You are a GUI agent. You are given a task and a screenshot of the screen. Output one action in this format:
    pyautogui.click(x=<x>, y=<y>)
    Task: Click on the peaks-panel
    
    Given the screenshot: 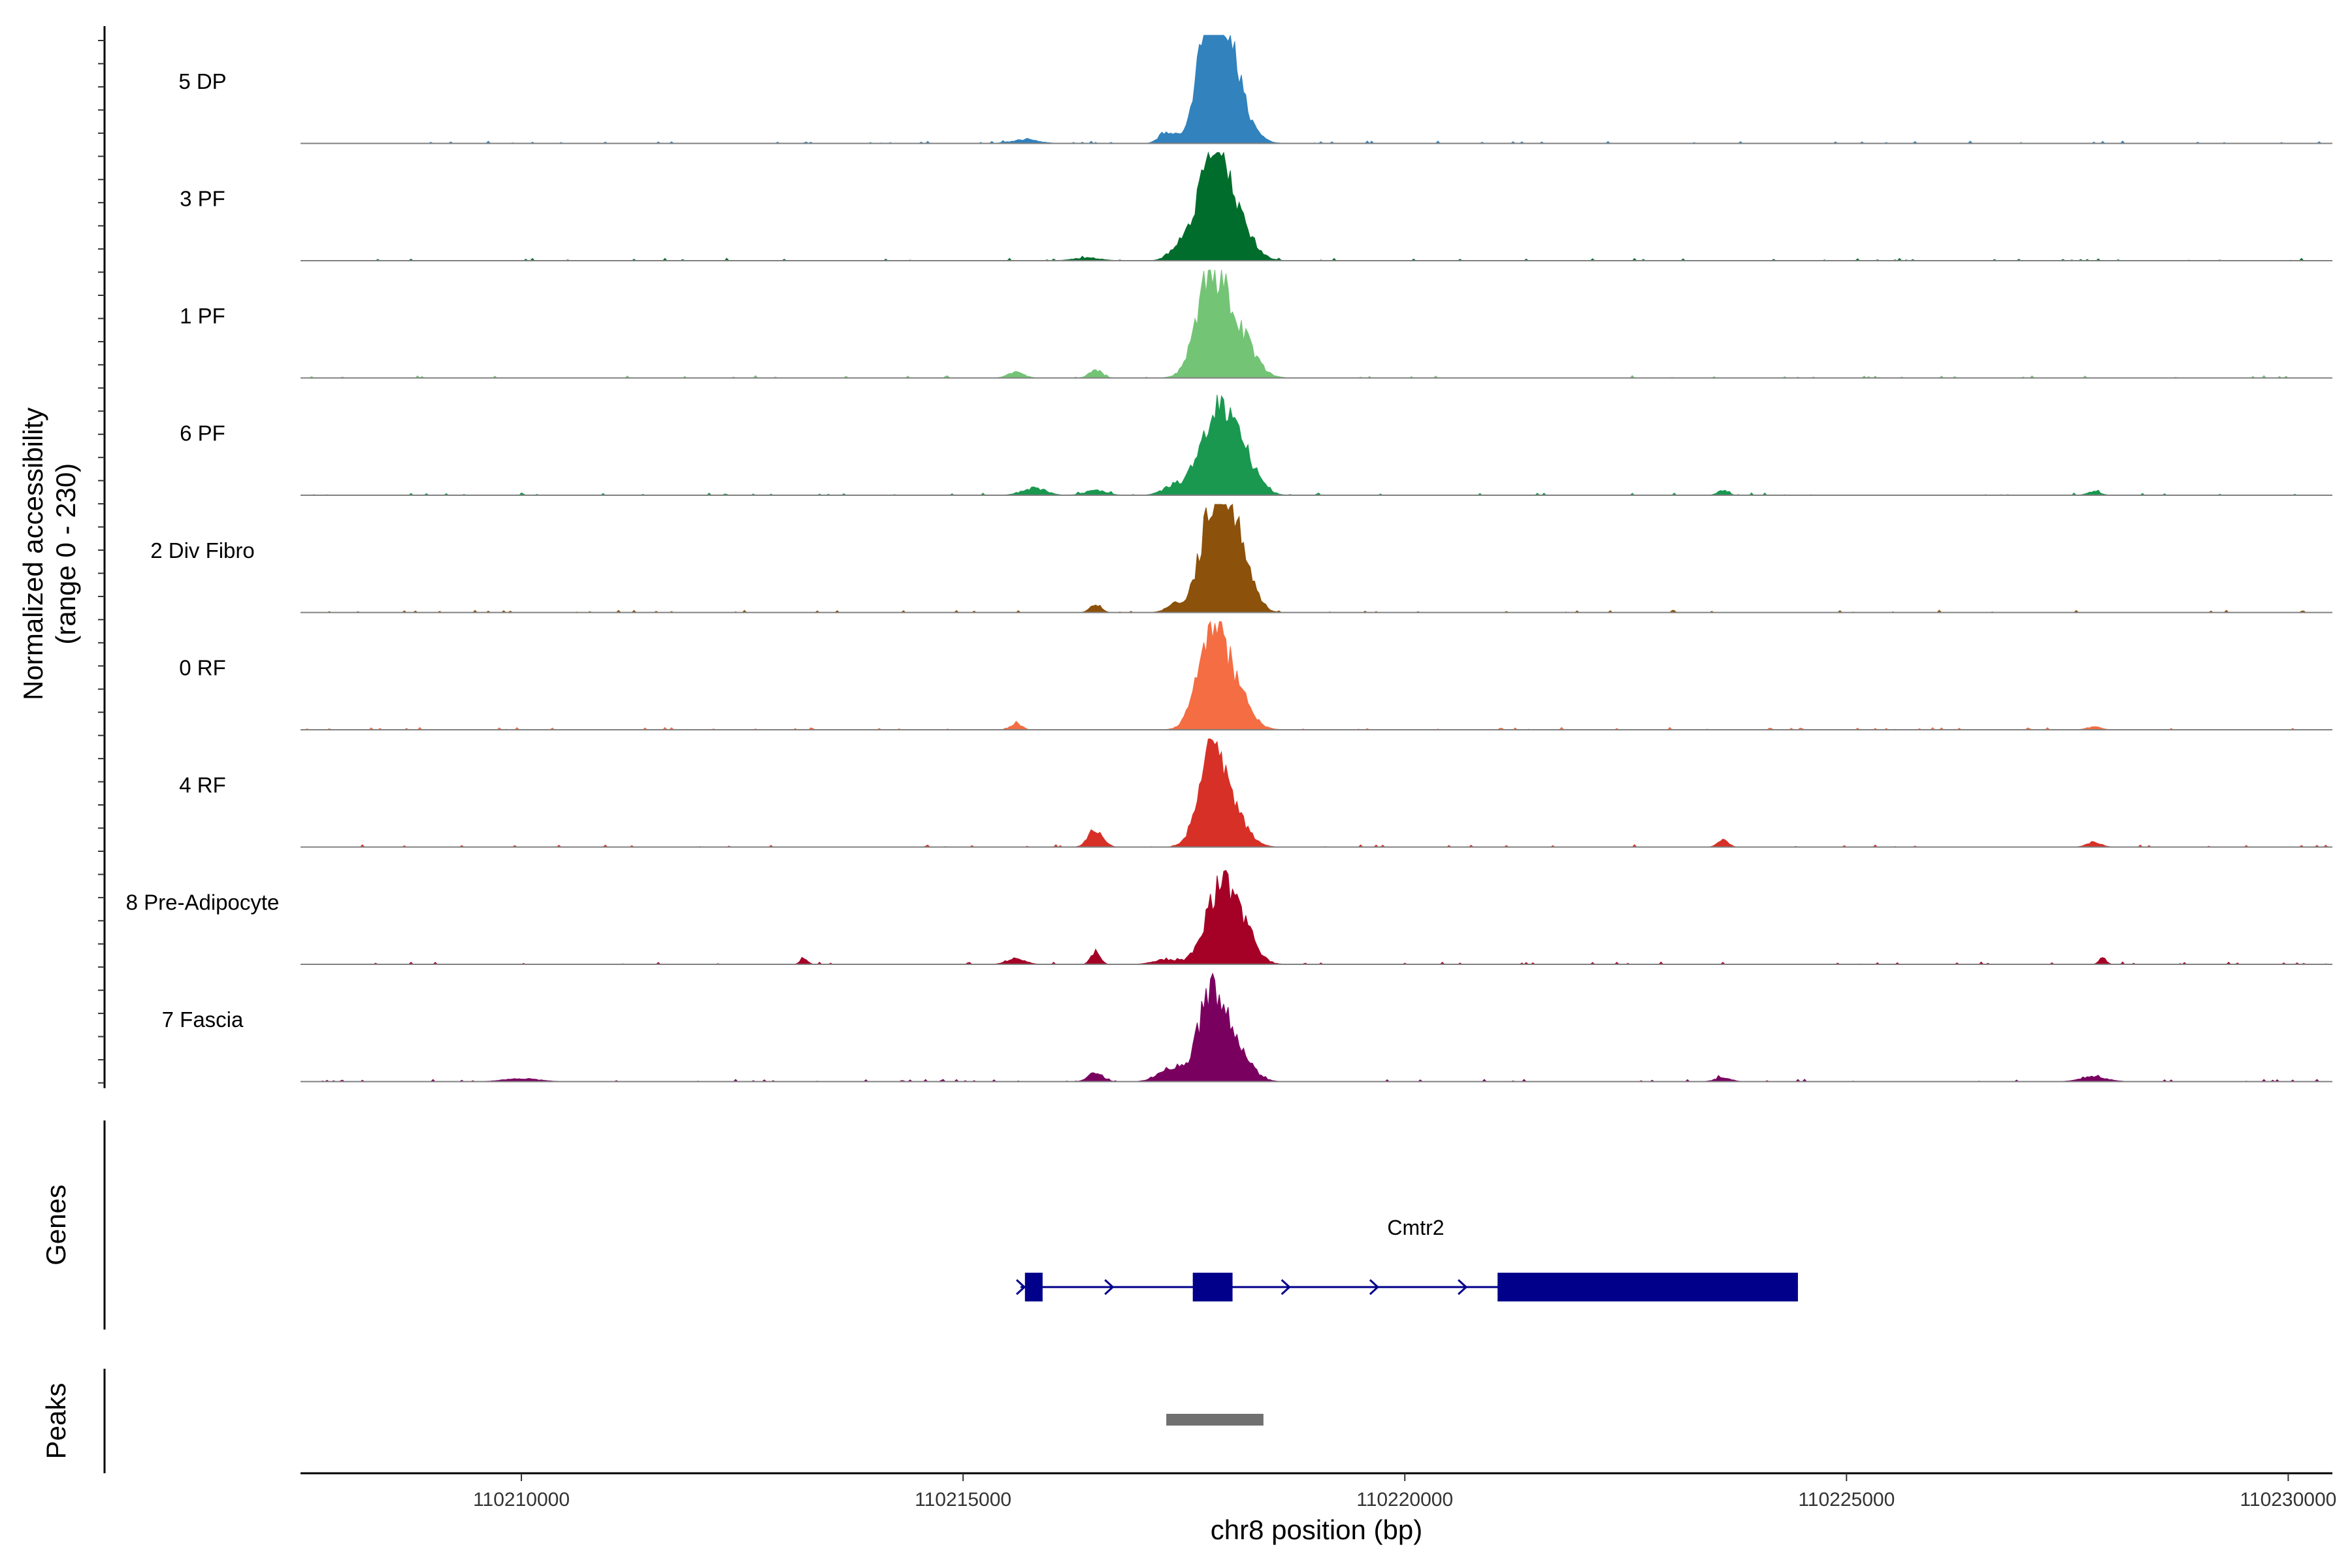 What is the action you would take?
    pyautogui.click(x=1215, y=1420)
    